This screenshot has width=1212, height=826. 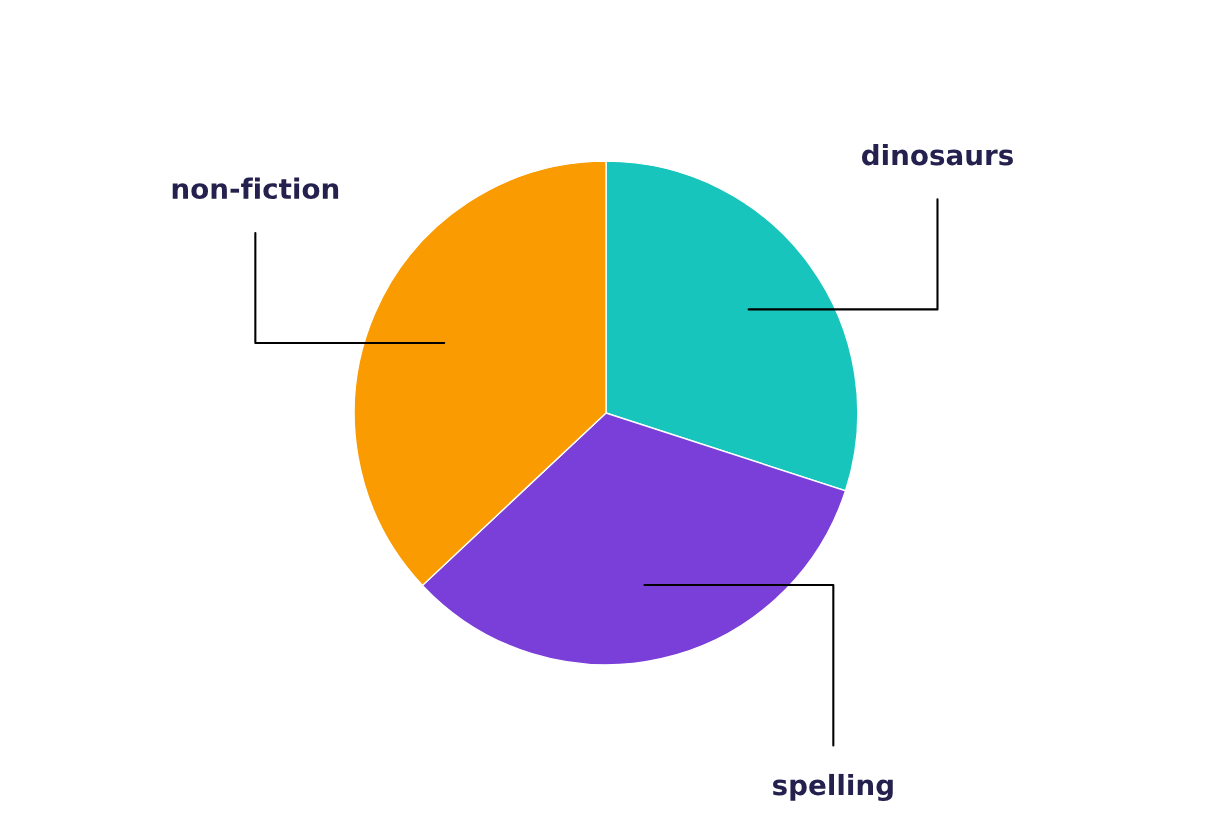 I want to click on slice-label: dinosaurs, so click(x=937, y=155).